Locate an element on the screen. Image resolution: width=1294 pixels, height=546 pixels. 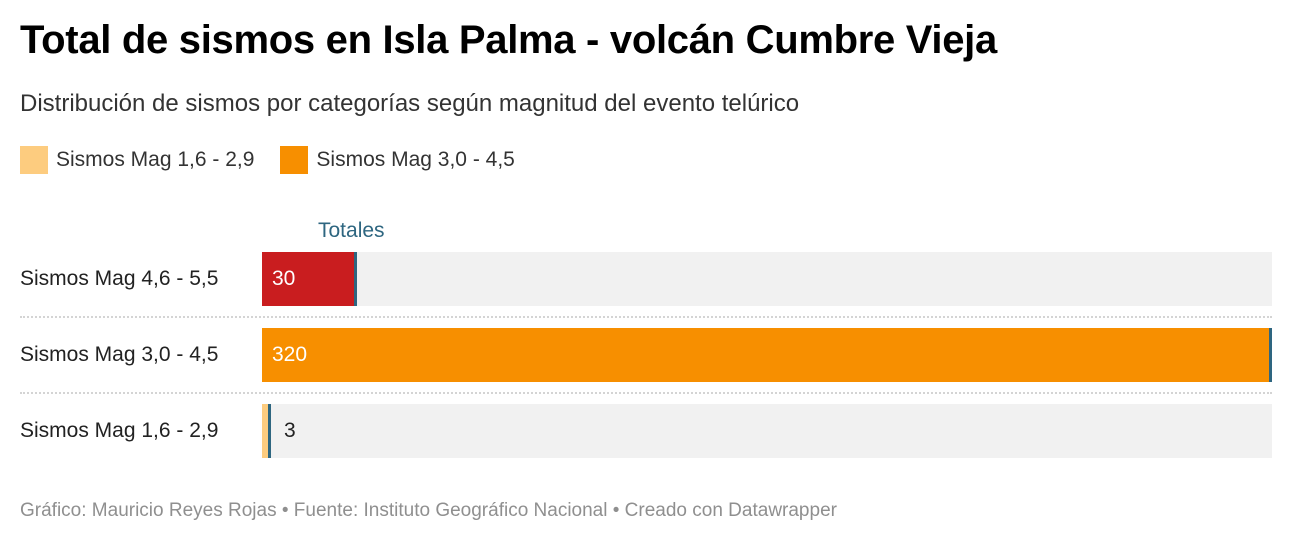
bar-row: Sismos Mag 4,6 - 5,5 30 is located at coordinates (647, 279).